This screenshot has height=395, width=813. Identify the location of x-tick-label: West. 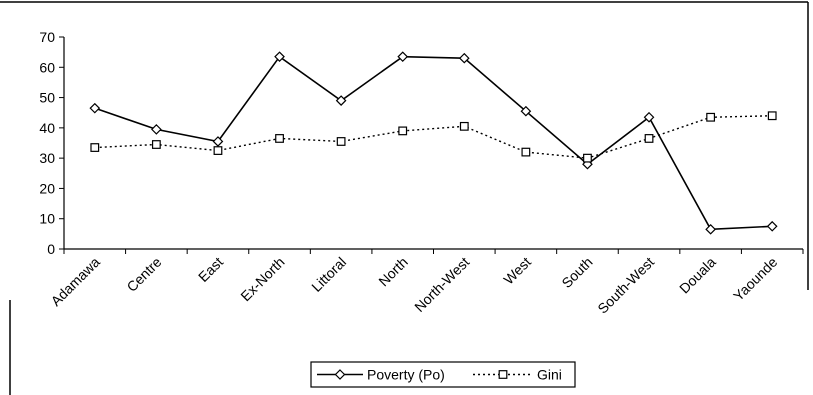
(517, 271).